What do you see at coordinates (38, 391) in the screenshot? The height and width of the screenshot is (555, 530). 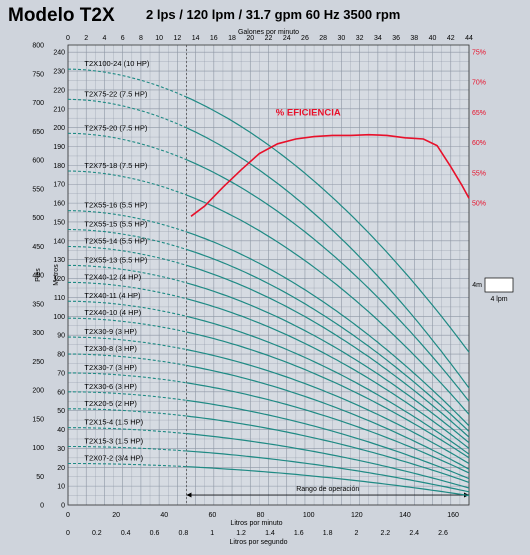 I see `feet-tick-label: 200` at bounding box center [38, 391].